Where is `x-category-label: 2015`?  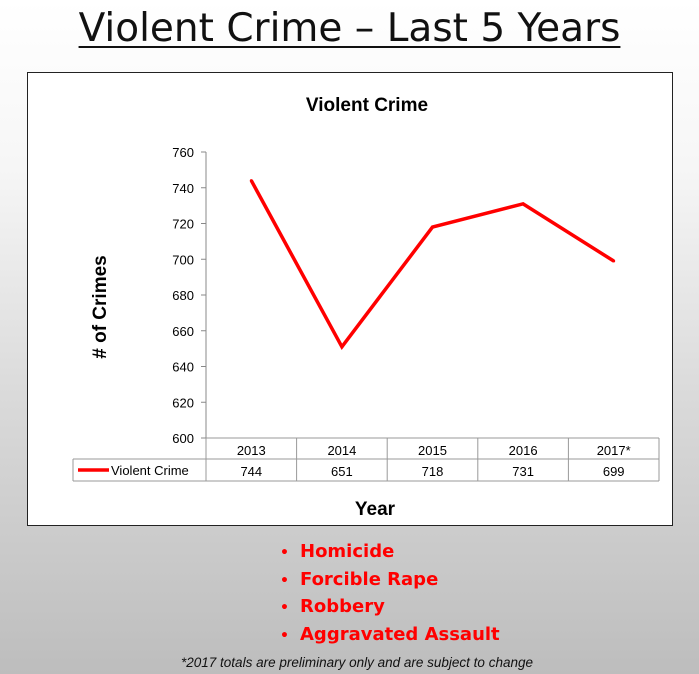 x-category-label: 2015 is located at coordinates (432, 450).